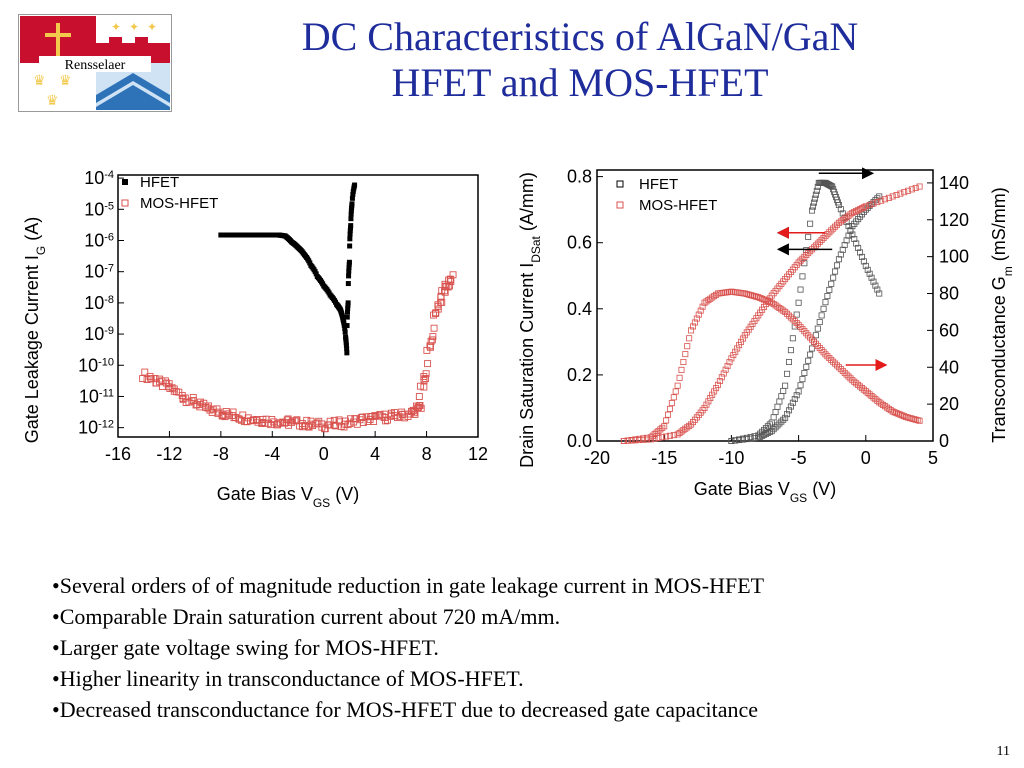  Describe the element at coordinates (664, 458) in the screenshot. I see `x-tick-label: -15` at that location.